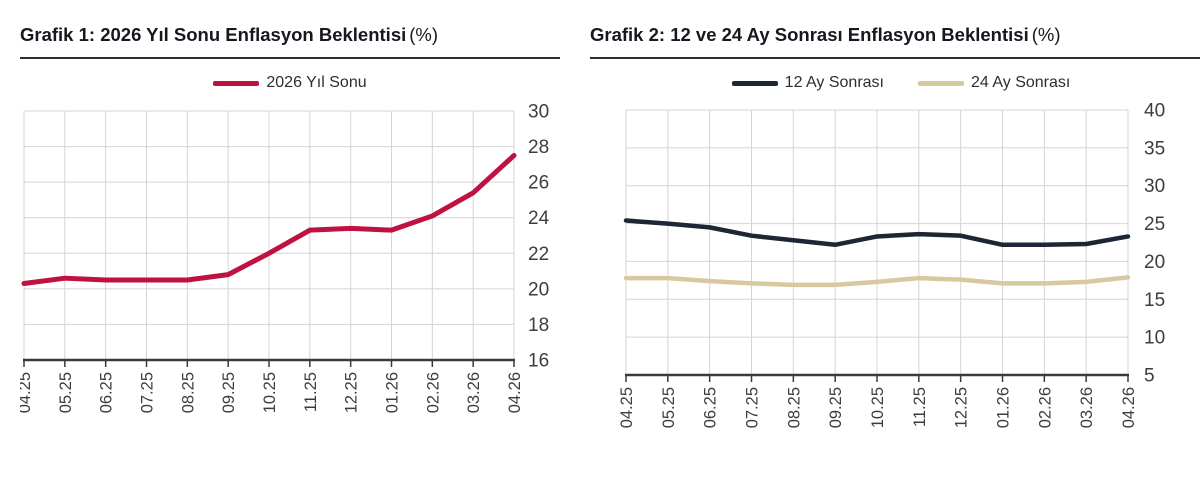  I want to click on y-axis-label: 35, so click(1154, 149).